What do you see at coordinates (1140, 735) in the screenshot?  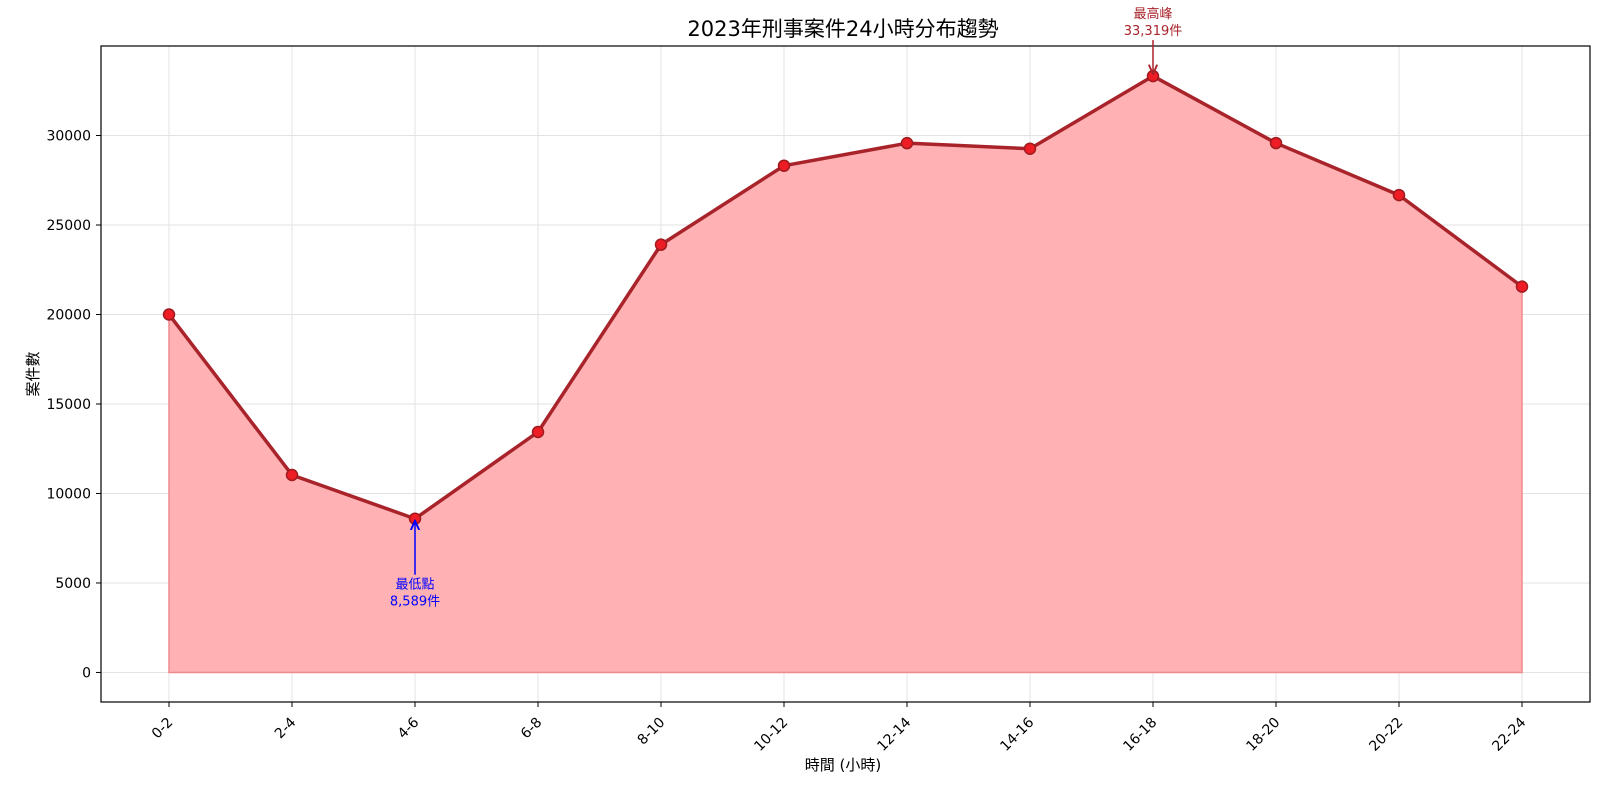 I see `x-tick-label-16-18: 16-18` at bounding box center [1140, 735].